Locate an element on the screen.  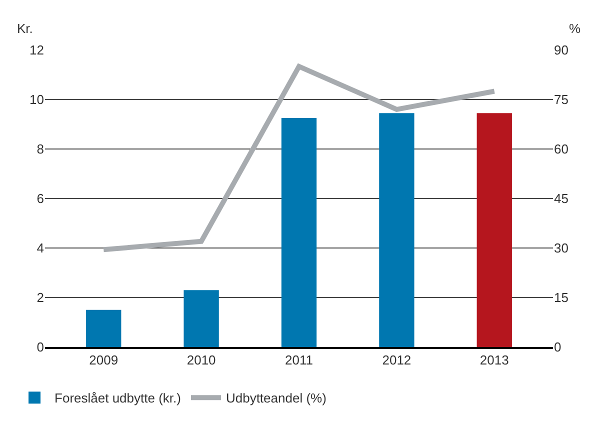
y-tick-label: 12 is located at coordinates (37, 50).